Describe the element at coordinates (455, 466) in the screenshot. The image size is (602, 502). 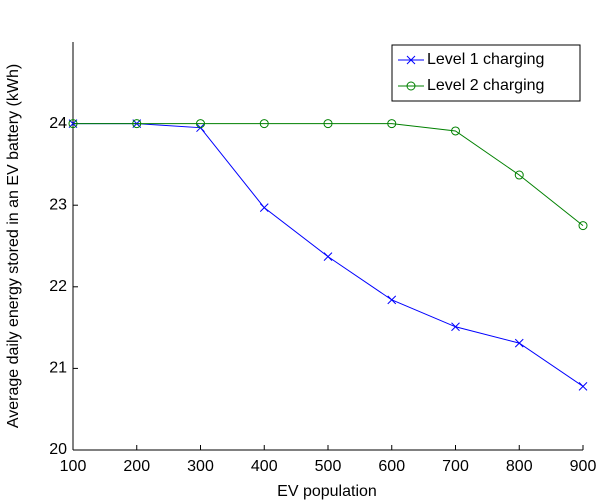
I see `x-tick-label: 700` at that location.